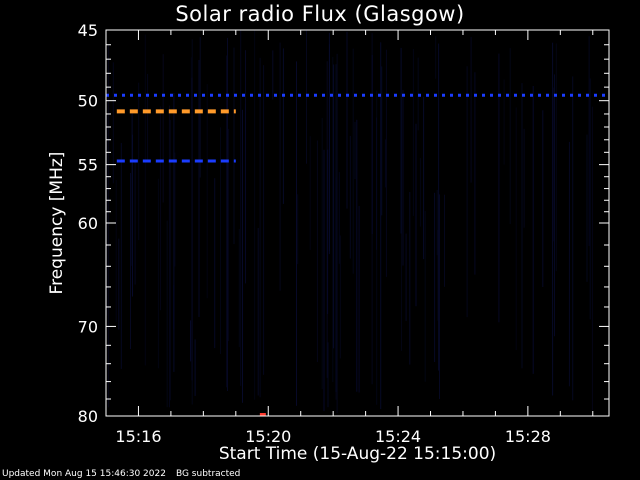 The image size is (640, 480). What do you see at coordinates (398, 436) in the screenshot?
I see `x-tick-label: 15:24` at bounding box center [398, 436].